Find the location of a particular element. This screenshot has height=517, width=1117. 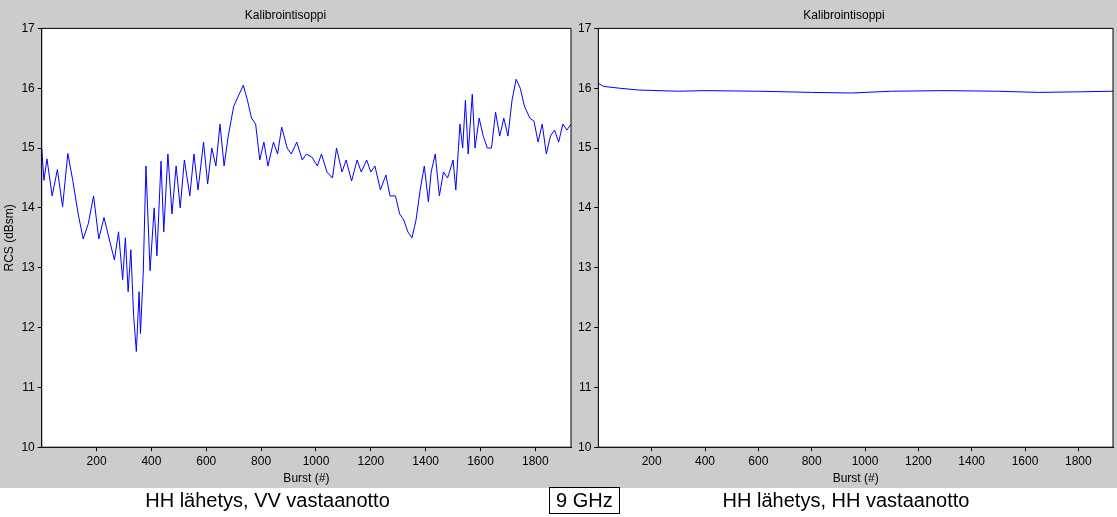

text: HH lähetys, VV vastaanotto is located at coordinates (267, 500).